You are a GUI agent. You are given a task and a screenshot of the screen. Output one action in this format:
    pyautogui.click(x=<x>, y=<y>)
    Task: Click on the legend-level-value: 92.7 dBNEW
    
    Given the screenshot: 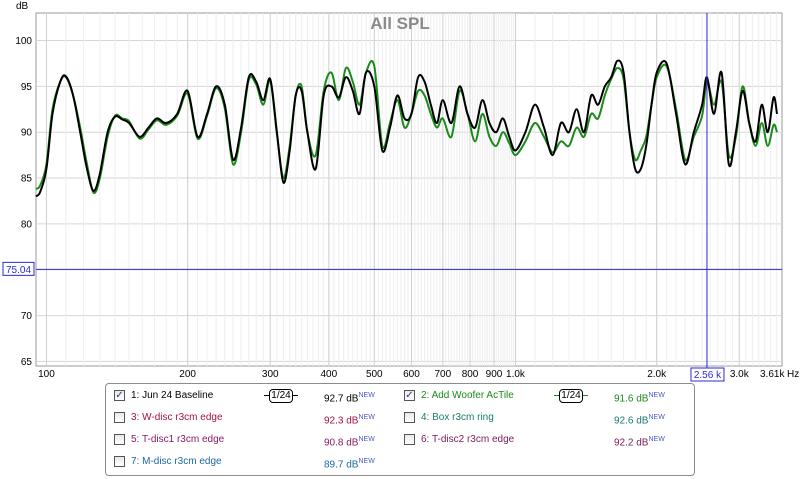 What is the action you would take?
    pyautogui.click(x=349, y=398)
    